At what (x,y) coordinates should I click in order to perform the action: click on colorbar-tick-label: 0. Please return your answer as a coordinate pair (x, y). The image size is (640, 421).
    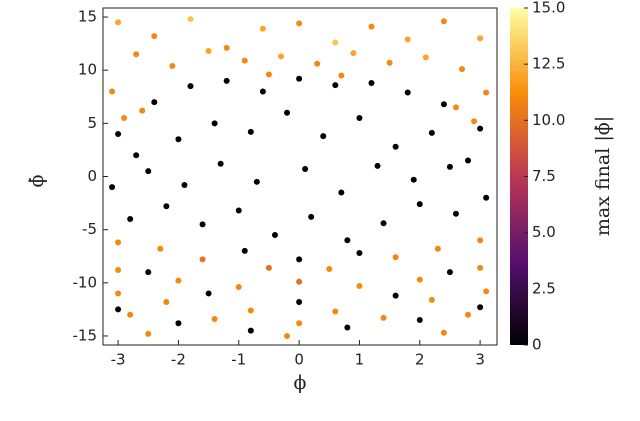
    Looking at the image, I should click on (537, 345).